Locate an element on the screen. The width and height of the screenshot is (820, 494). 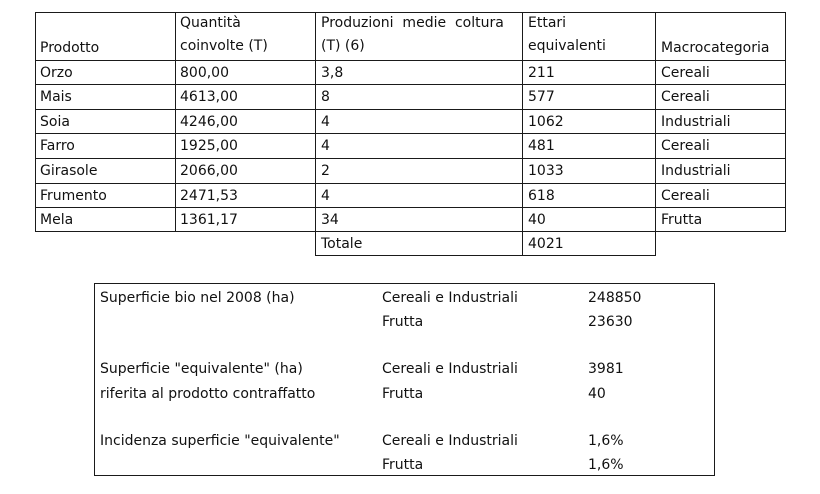
cell-produzioni: 34 is located at coordinates (330, 220).